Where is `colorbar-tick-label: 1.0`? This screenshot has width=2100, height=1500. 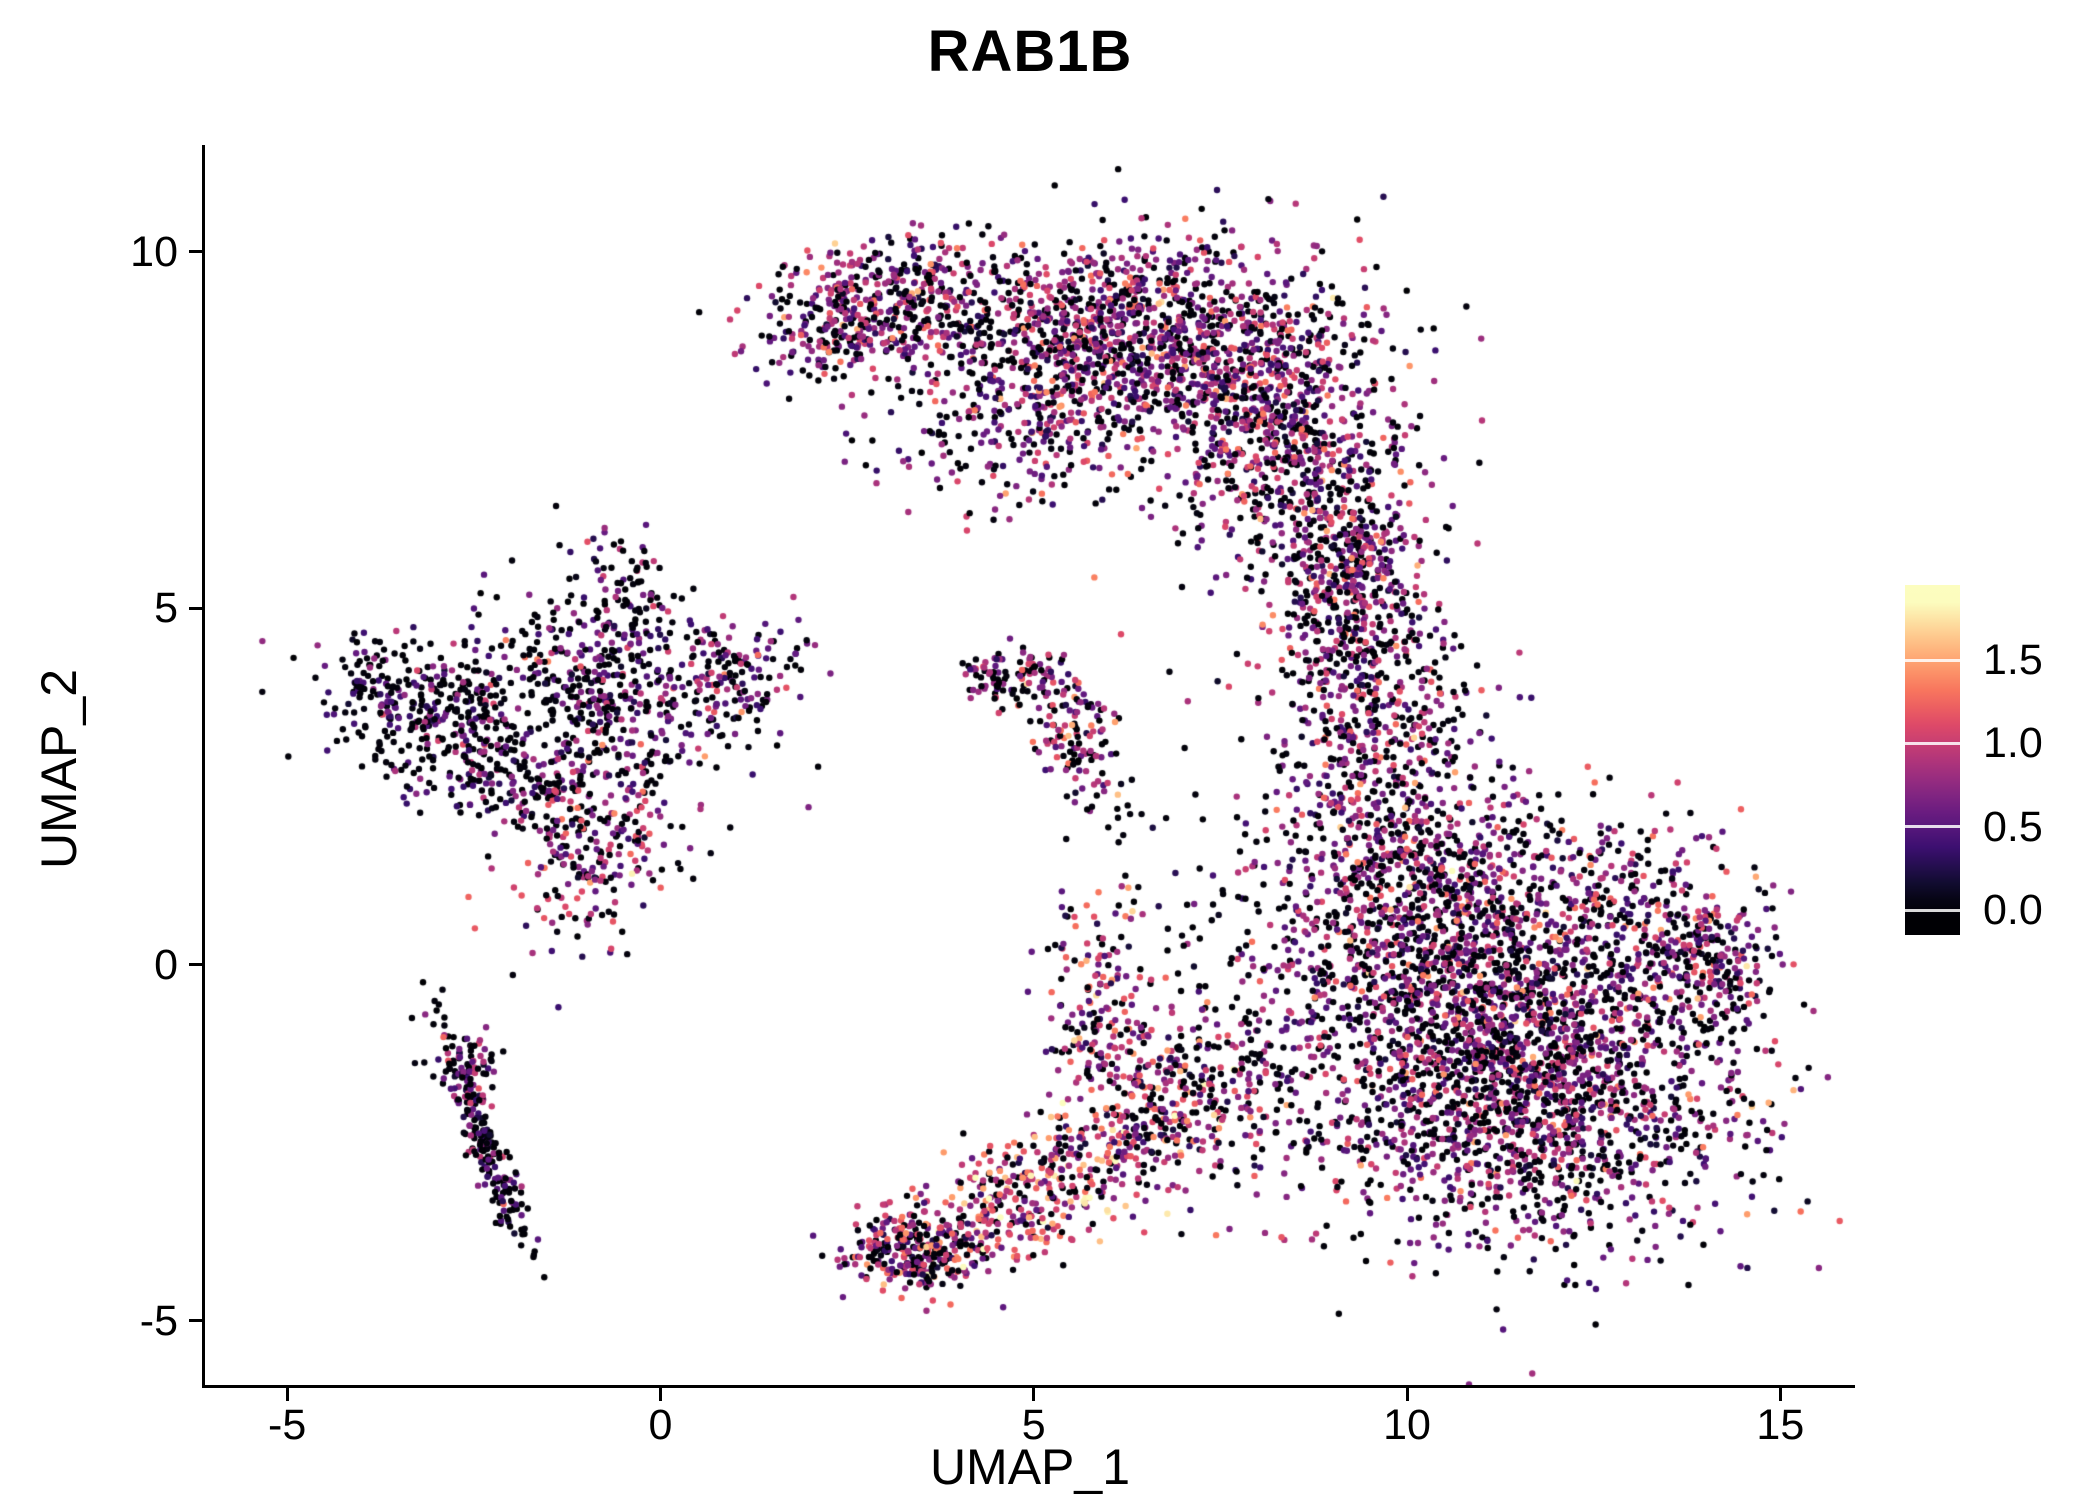 colorbar-tick-label: 1.0 is located at coordinates (2013, 743).